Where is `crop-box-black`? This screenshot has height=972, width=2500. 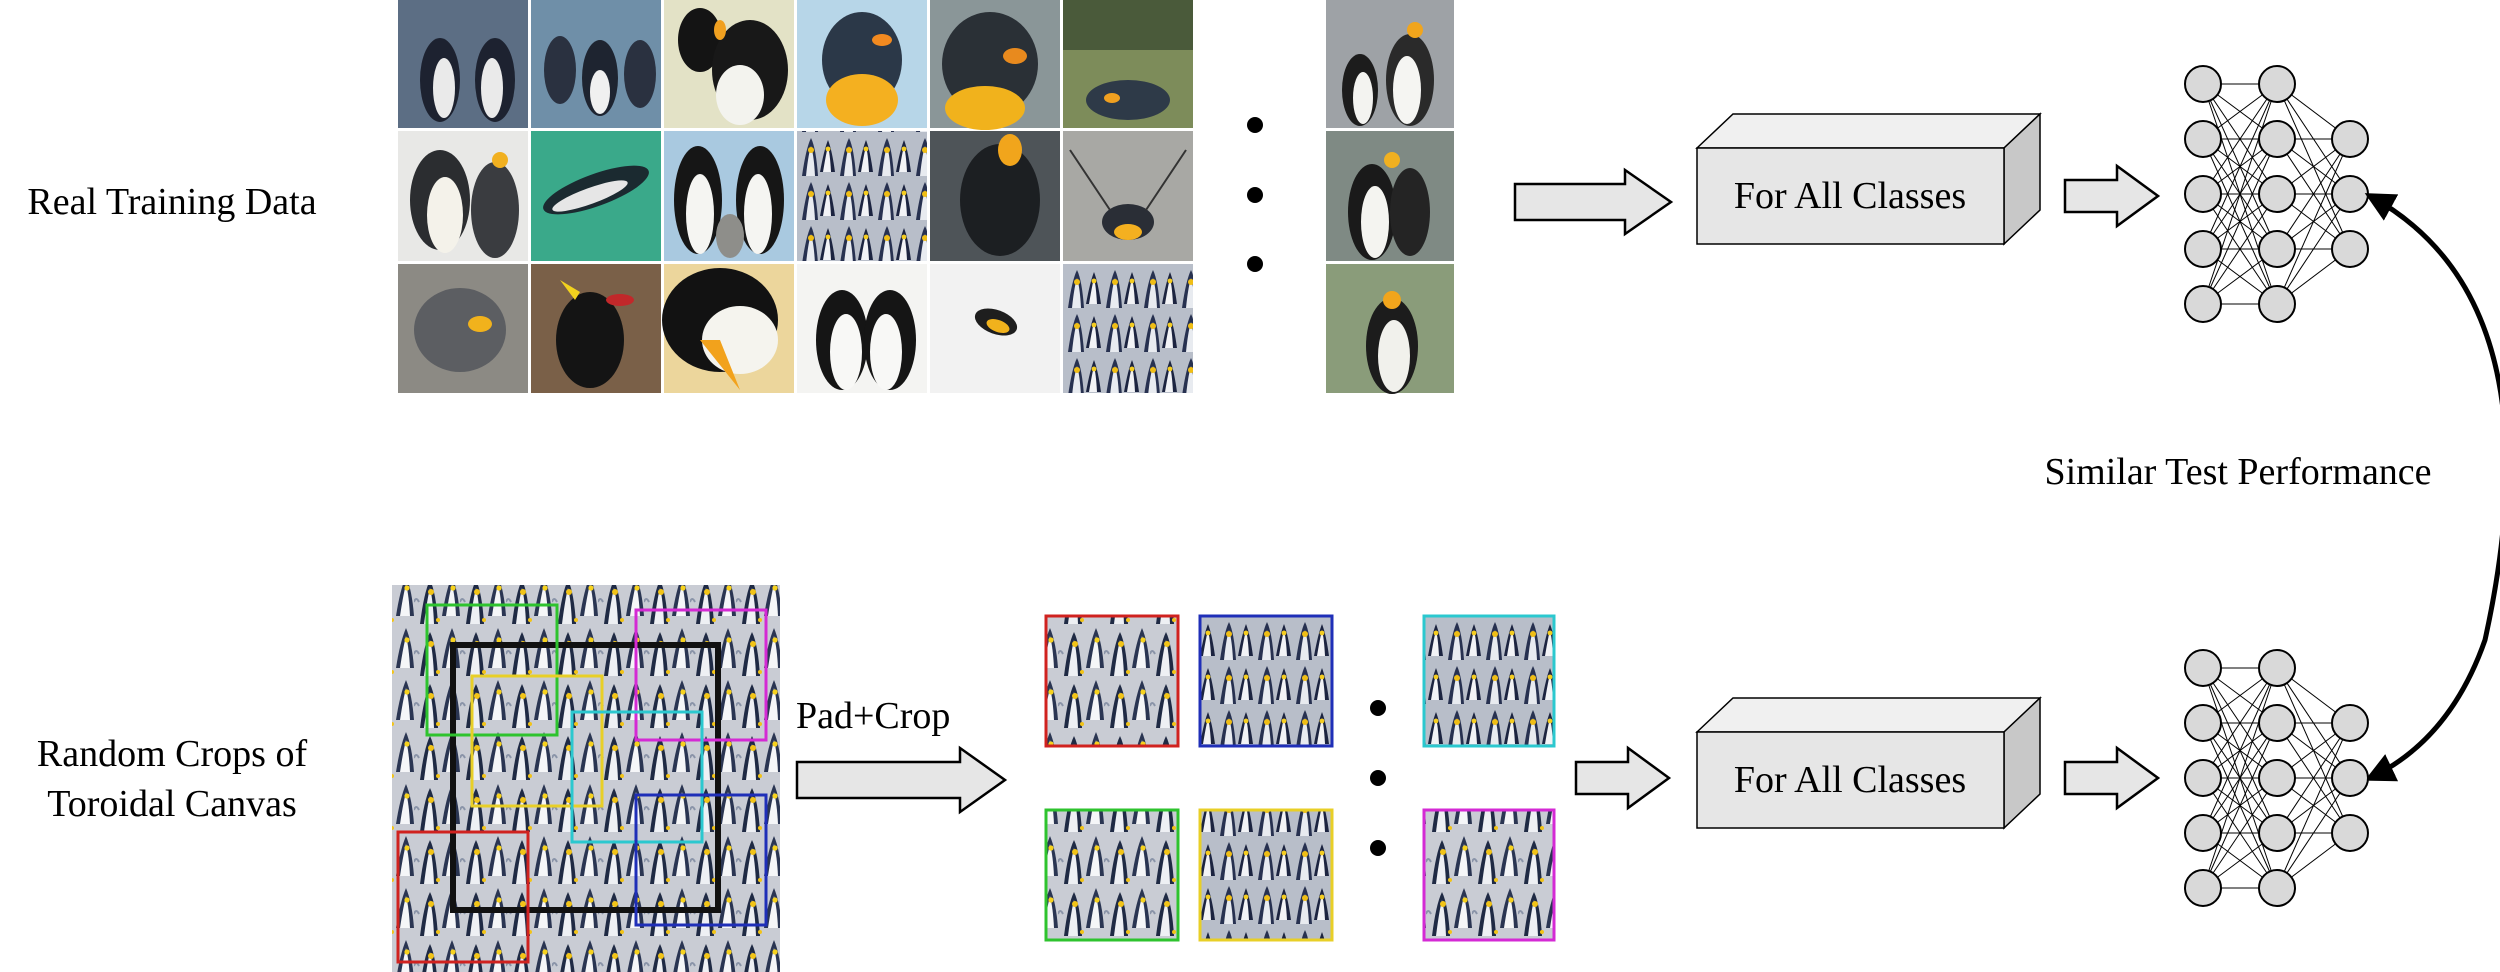 crop-box-black is located at coordinates (585, 777).